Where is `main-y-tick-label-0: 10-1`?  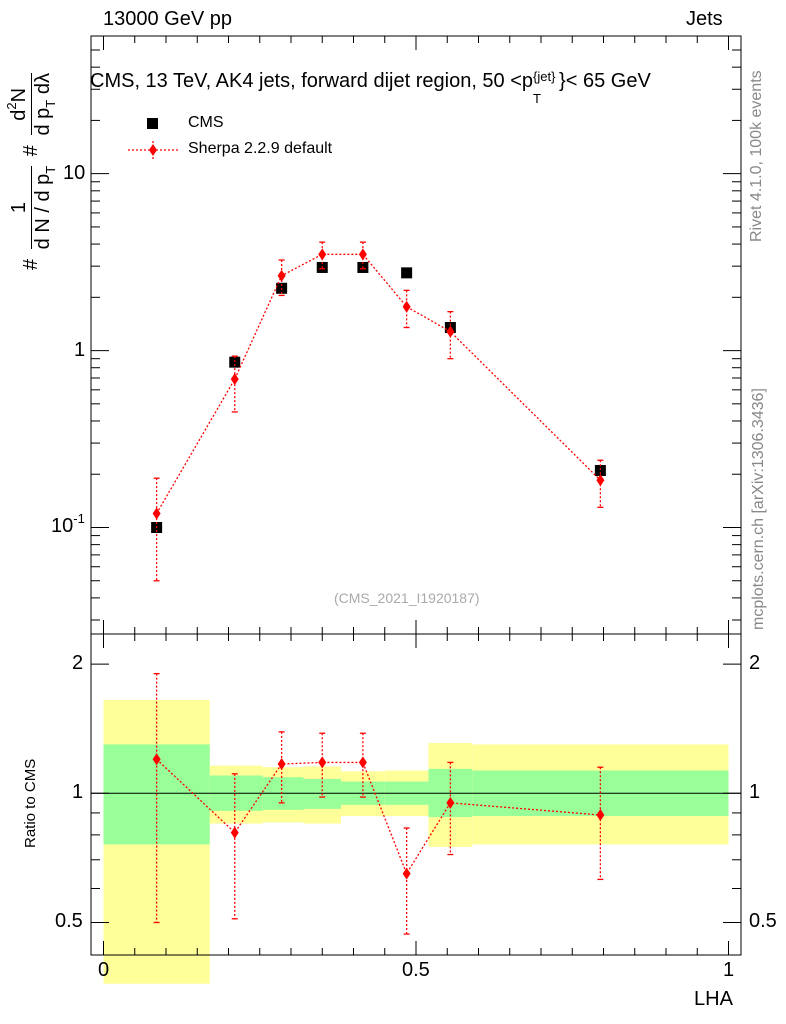
main-y-tick-label-0: 10-1 is located at coordinates (68, 524).